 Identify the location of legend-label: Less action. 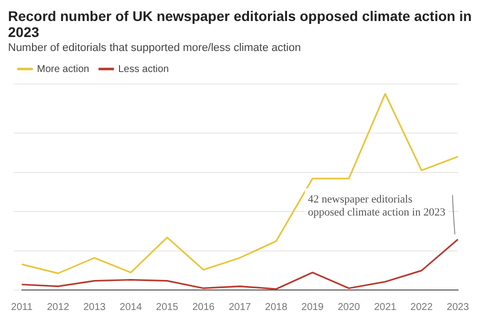
(143, 69).